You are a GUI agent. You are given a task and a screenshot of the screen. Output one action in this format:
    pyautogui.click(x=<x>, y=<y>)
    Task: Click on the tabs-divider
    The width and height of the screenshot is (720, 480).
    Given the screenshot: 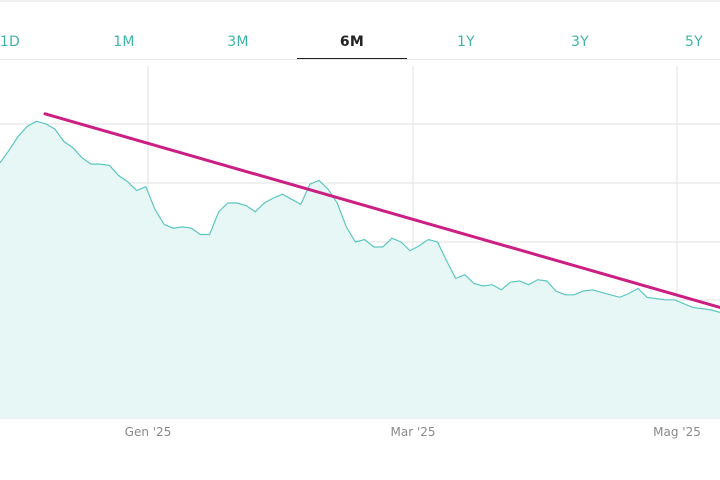 What is the action you would take?
    pyautogui.click(x=360, y=59)
    